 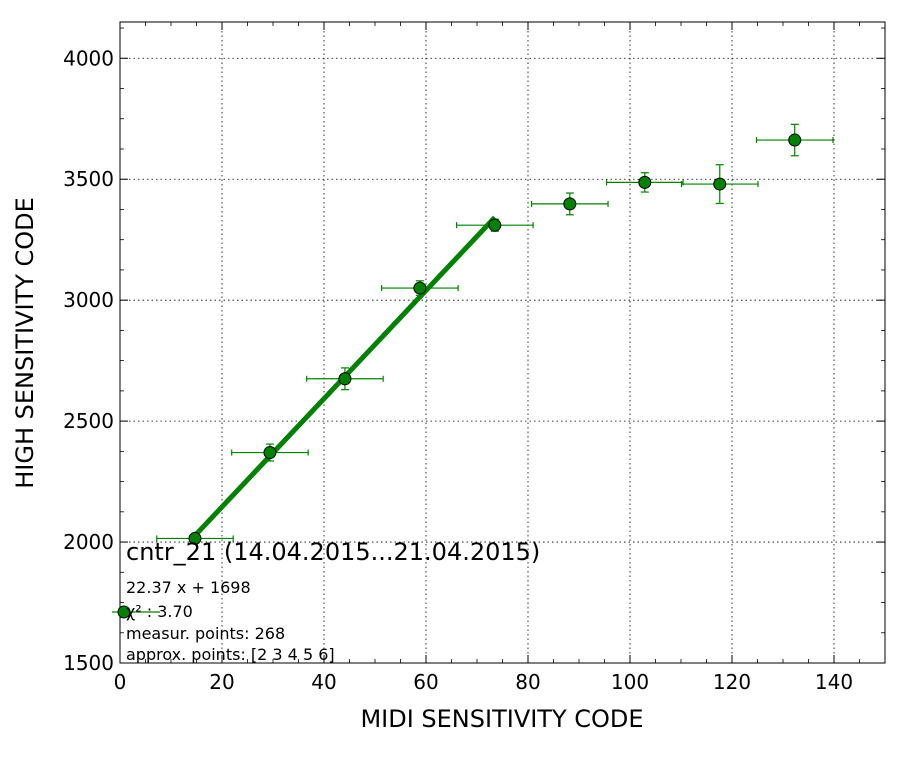 I want to click on y-tick-label: 3000, so click(x=88, y=300).